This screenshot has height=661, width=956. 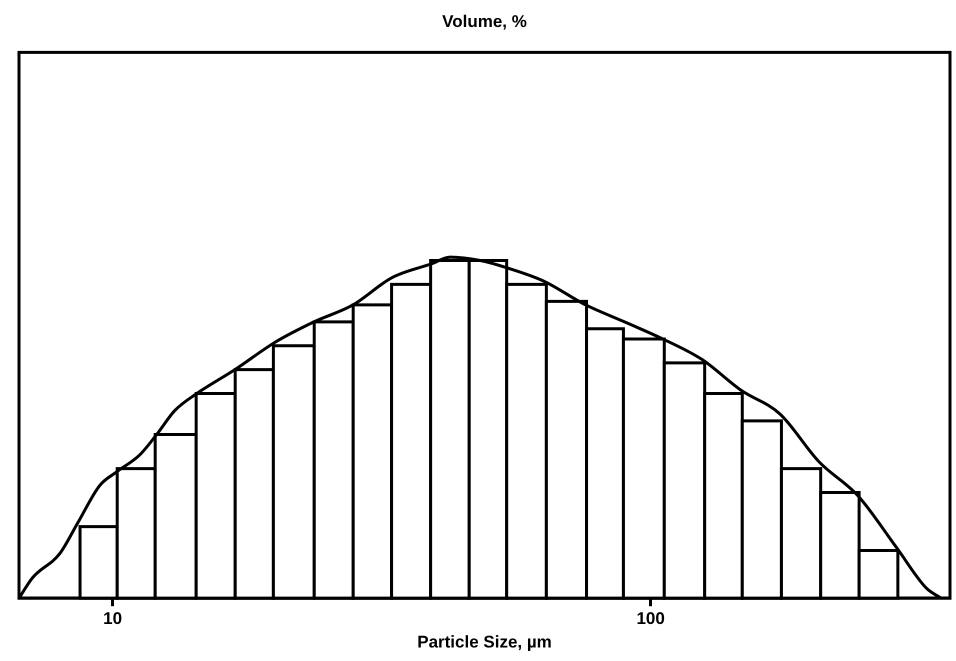 What do you see at coordinates (484, 21) in the screenshot?
I see `chart-title: Volume, %` at bounding box center [484, 21].